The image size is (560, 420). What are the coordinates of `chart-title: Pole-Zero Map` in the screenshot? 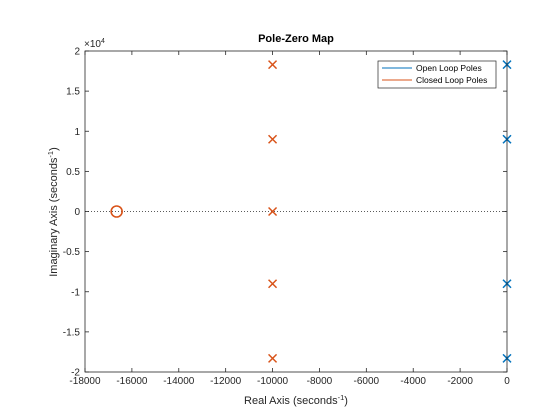 It's located at (296, 39).